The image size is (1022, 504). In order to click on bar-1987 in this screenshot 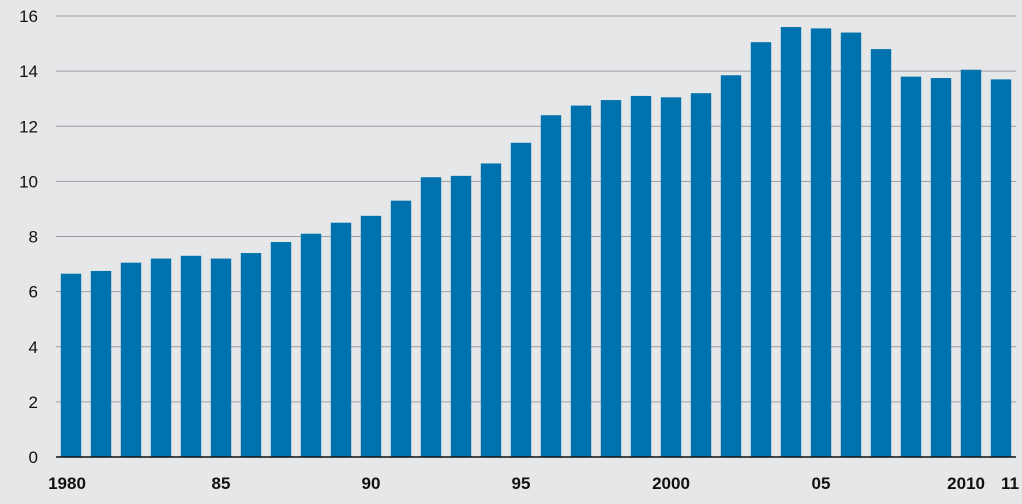, I will do `click(281, 349)`.